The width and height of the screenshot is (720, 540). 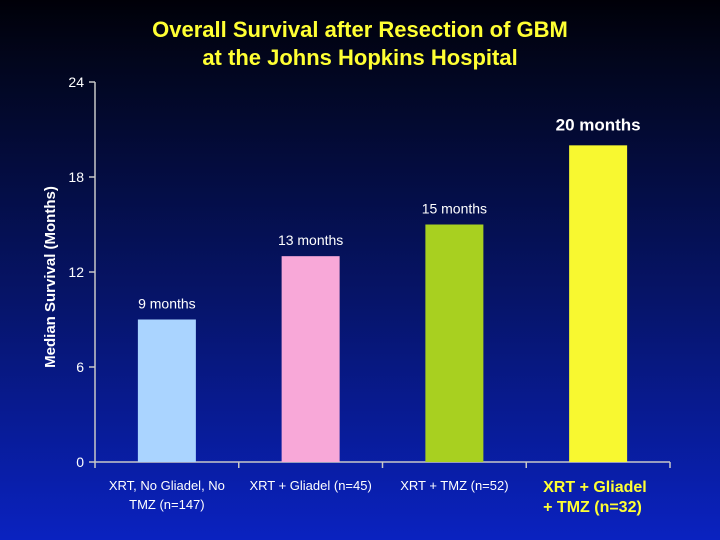 What do you see at coordinates (360, 57) in the screenshot?
I see `chart-title-line-2: at the Johns Hopkins Hospital` at bounding box center [360, 57].